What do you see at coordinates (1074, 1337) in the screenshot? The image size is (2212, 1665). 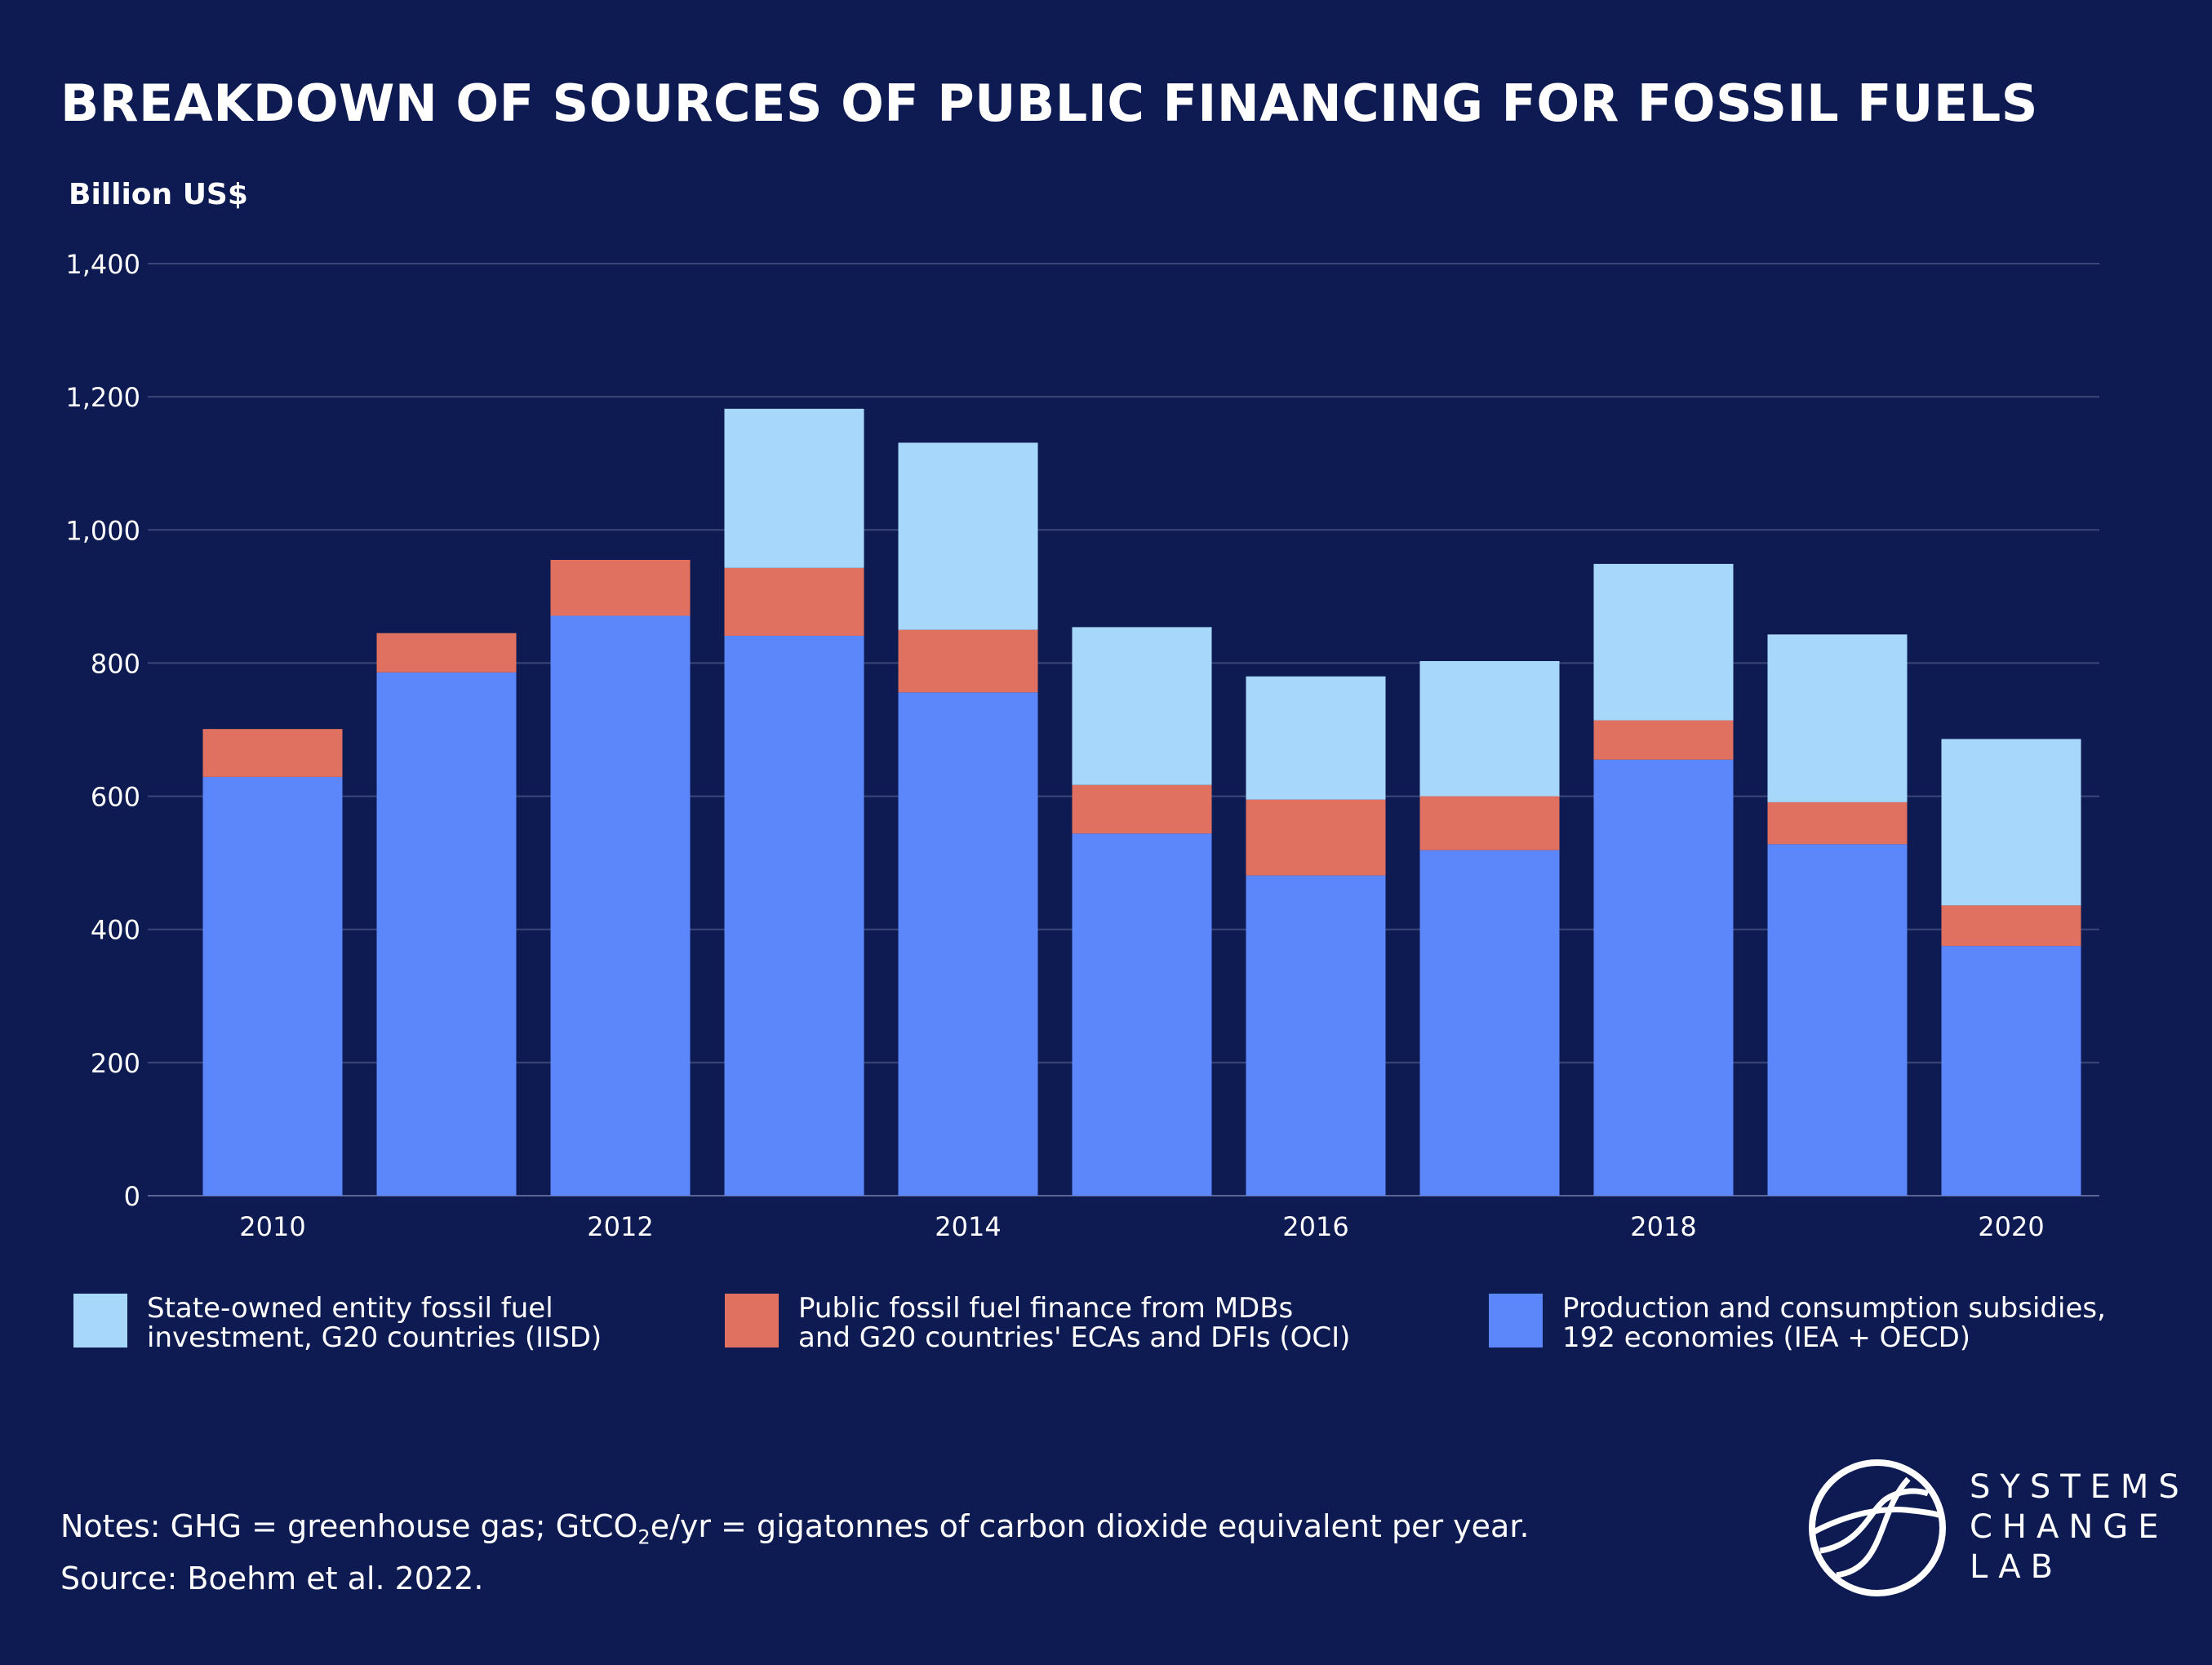 I see `legend-label: and G20 countries' ECAs and DFIs (OCI)` at bounding box center [1074, 1337].